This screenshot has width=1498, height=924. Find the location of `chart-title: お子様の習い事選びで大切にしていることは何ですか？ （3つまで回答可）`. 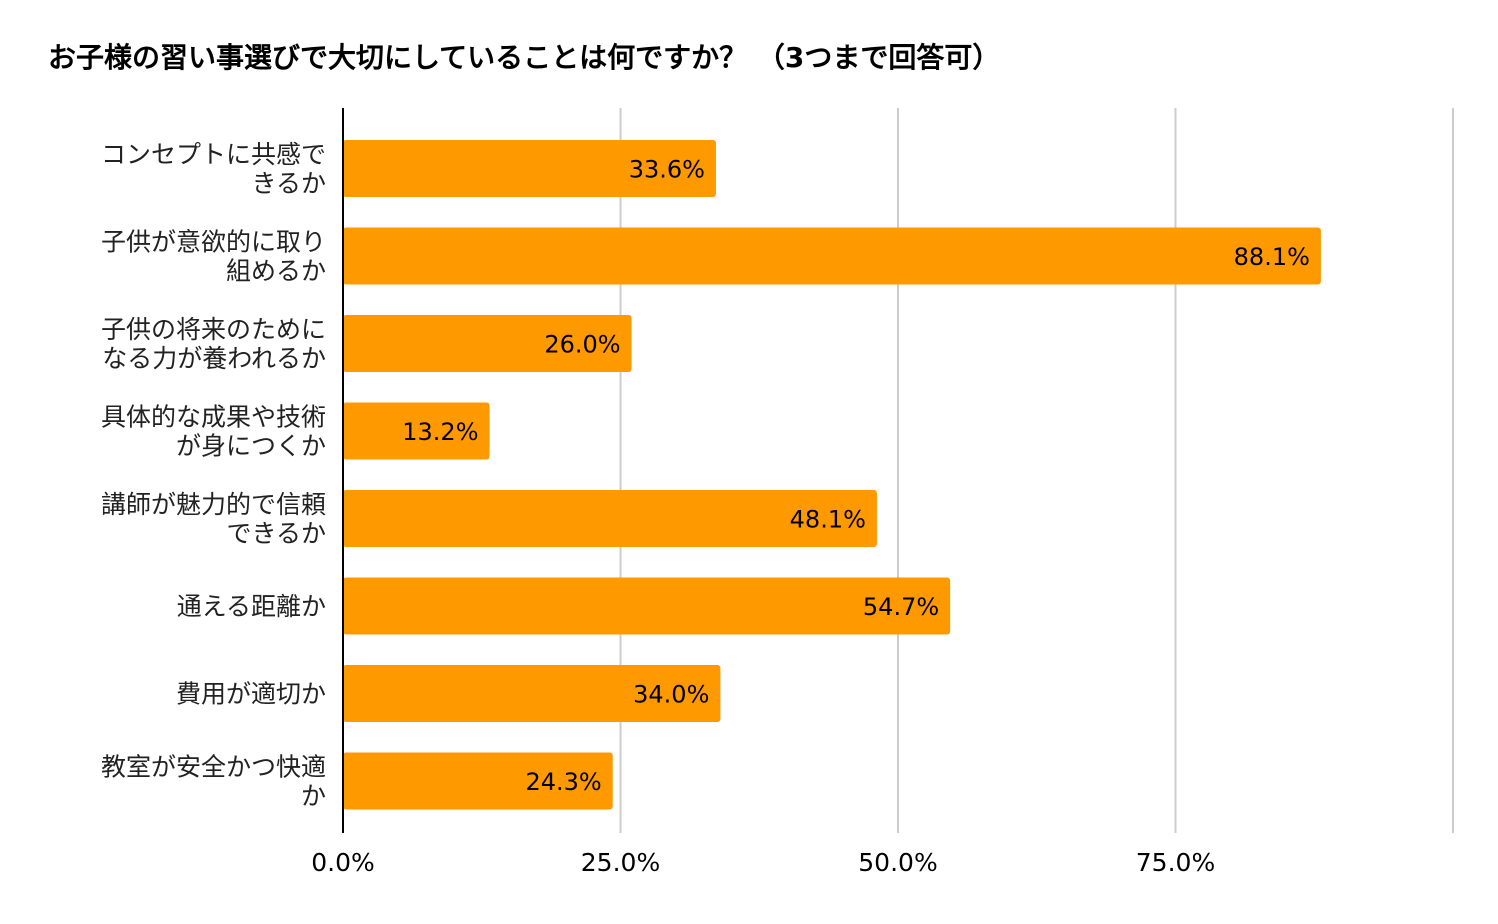

chart-title: お子様の習い事選びで大切にしていることは何ですか？ （3つまで回答可） is located at coordinates (524, 57).